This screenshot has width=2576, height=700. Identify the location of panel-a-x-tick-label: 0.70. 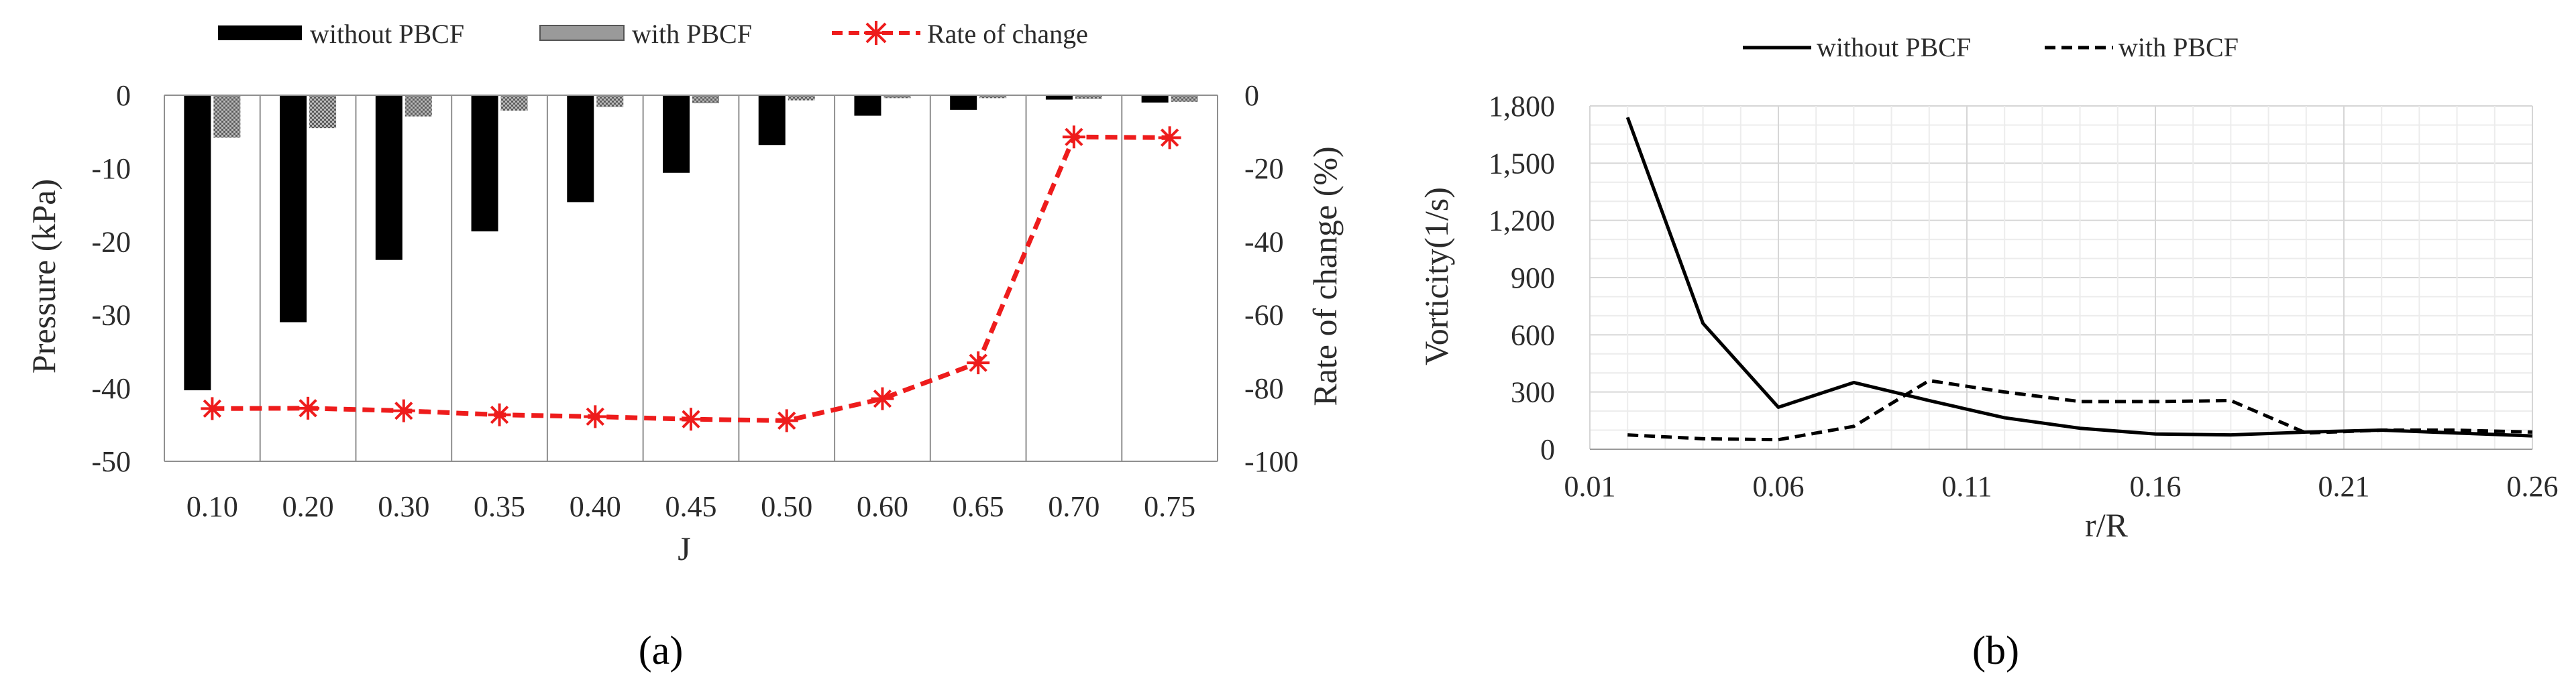
(1073, 506).